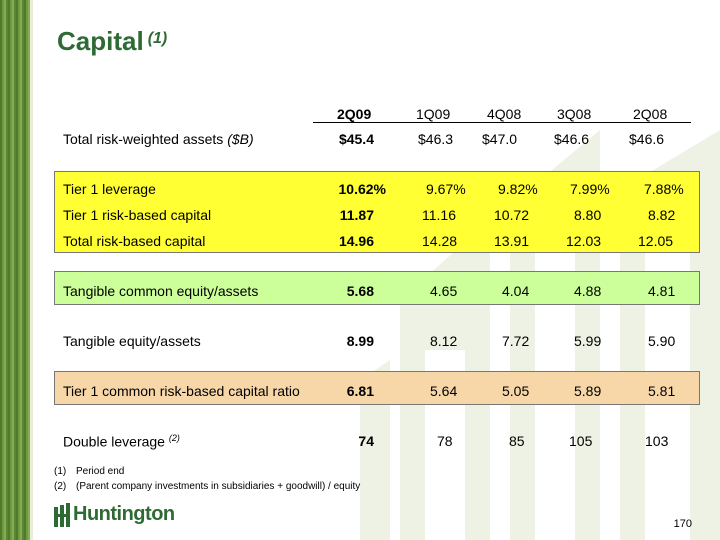 This screenshot has height=540, width=720. What do you see at coordinates (516, 291) in the screenshot?
I see `table-cell: 4.04` at bounding box center [516, 291].